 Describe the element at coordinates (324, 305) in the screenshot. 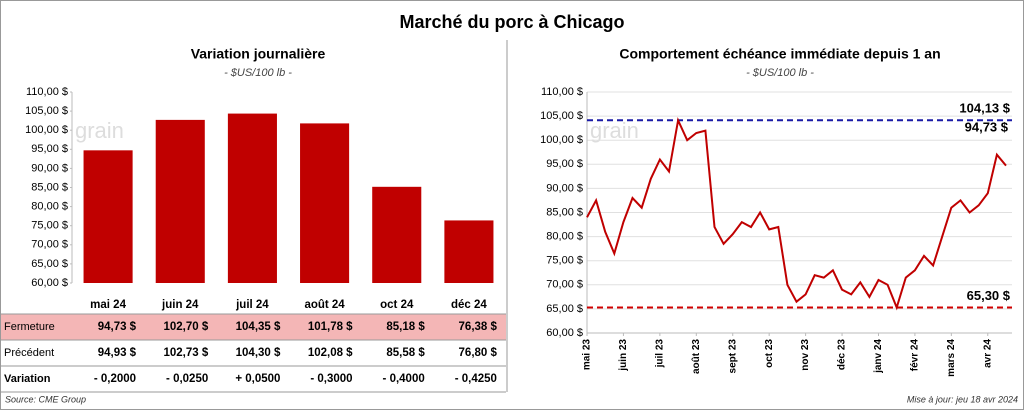

I see `x-tick-label: août 24` at that location.